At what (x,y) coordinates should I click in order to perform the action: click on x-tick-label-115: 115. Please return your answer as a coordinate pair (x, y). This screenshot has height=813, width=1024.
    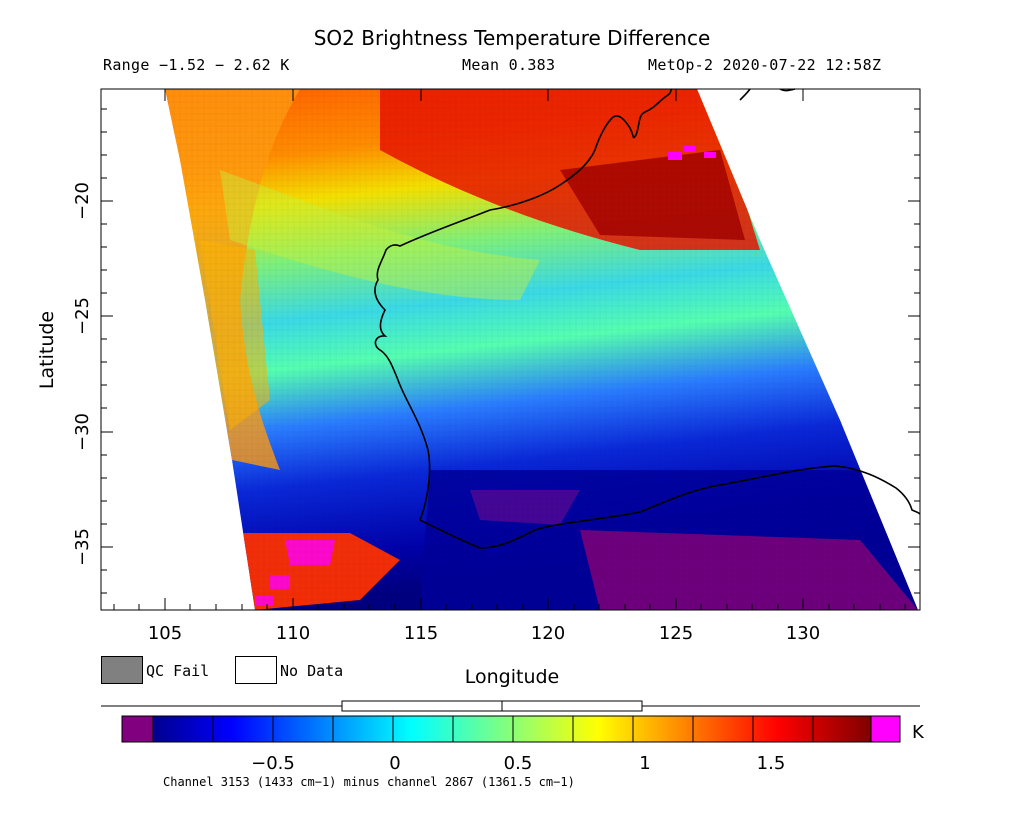
    Looking at the image, I should click on (421, 633).